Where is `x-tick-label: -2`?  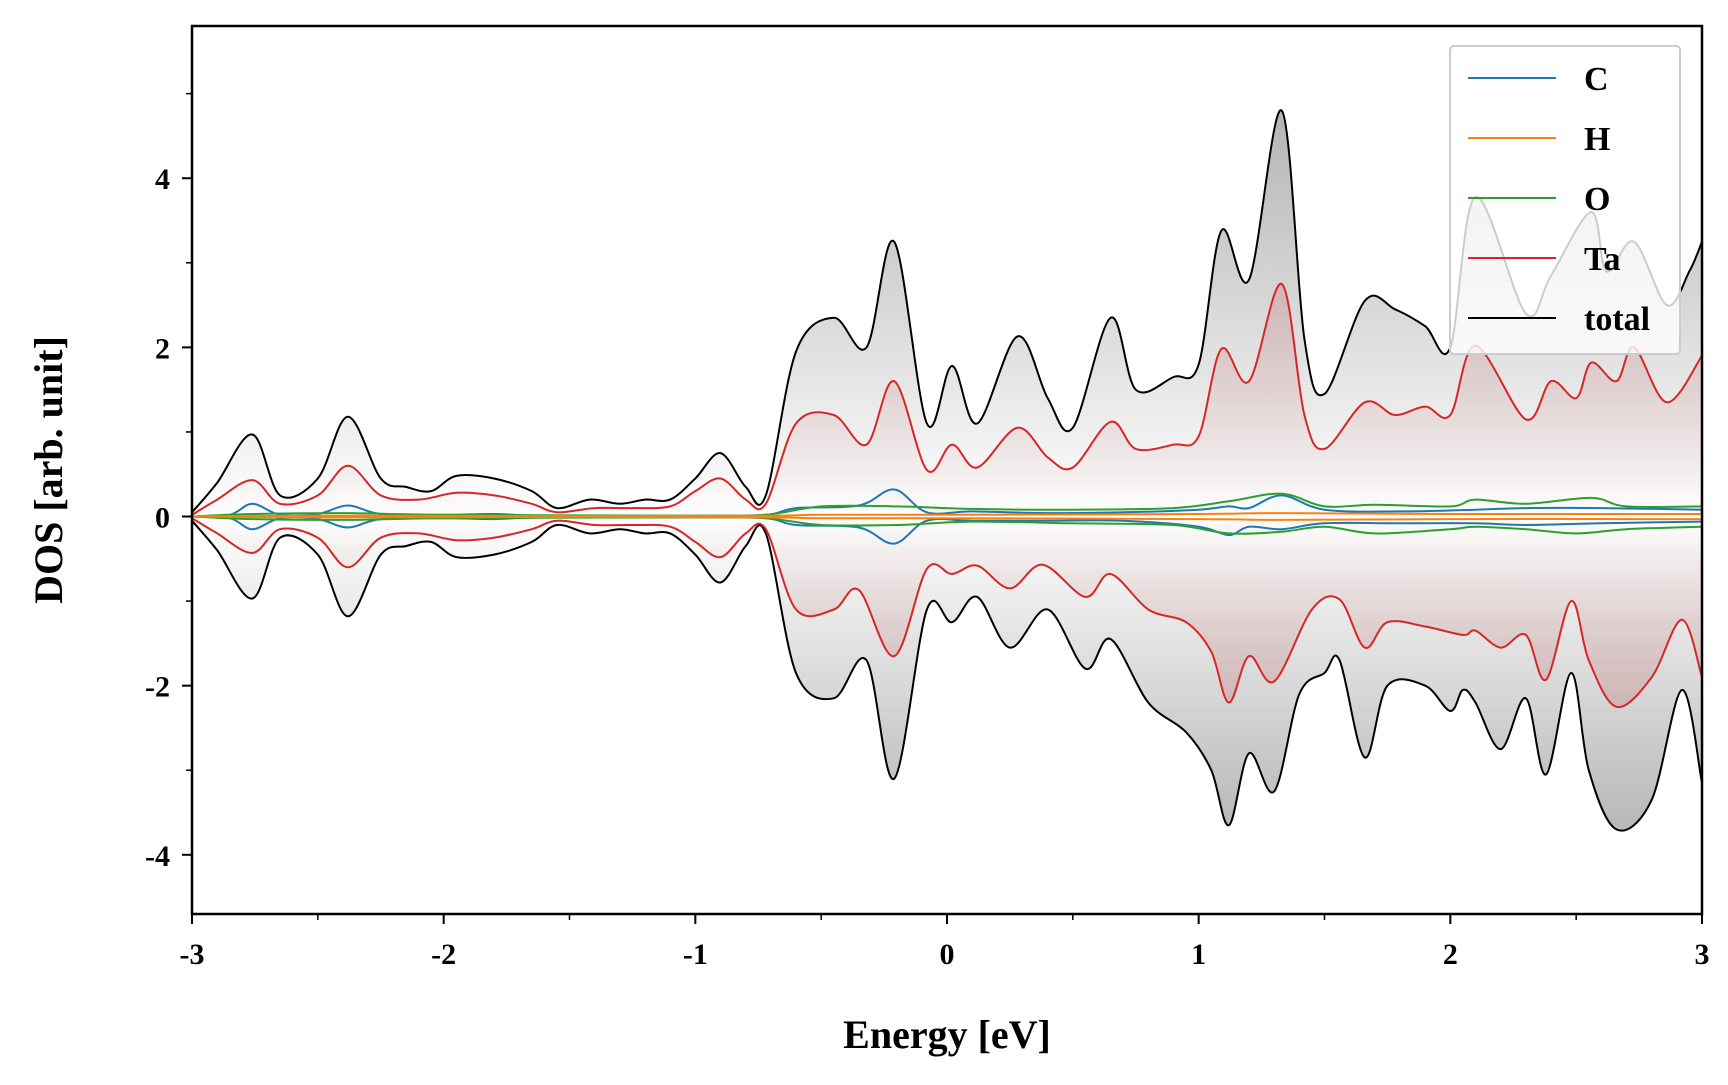
x-tick-label: -2 is located at coordinates (443, 954).